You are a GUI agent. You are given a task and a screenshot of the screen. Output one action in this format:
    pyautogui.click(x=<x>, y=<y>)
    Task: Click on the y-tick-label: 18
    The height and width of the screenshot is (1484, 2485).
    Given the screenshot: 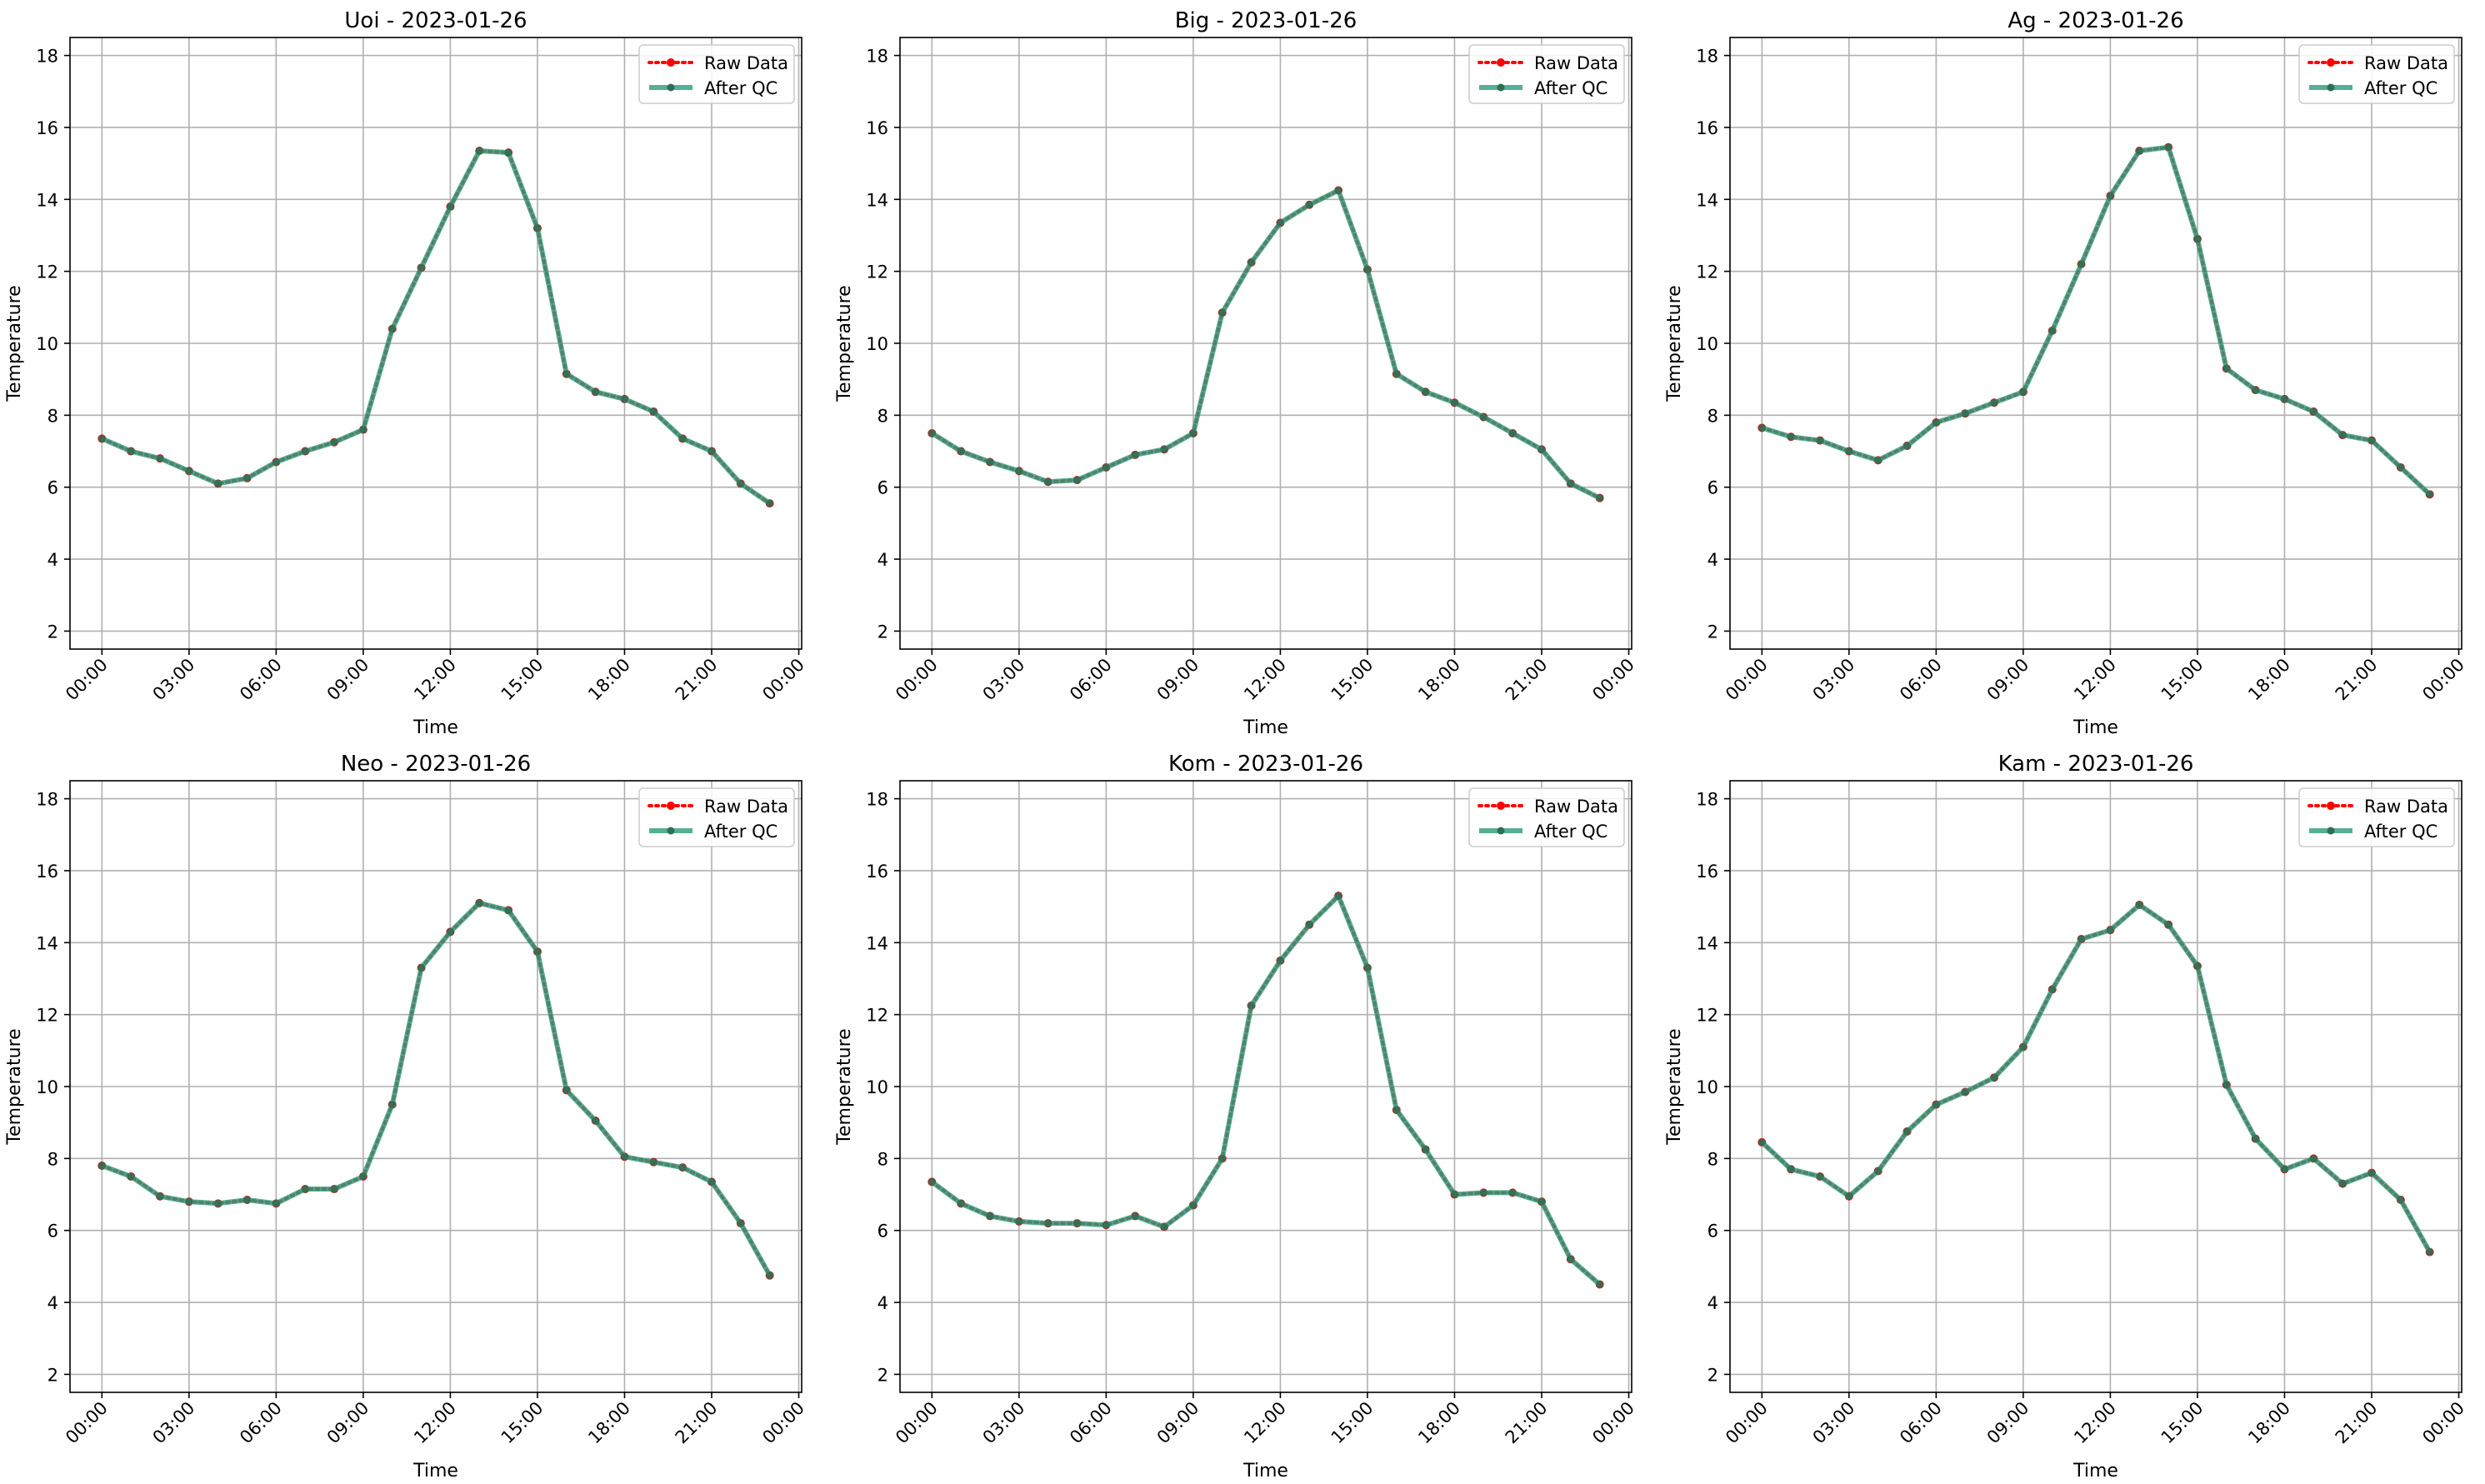 What is the action you would take?
    pyautogui.click(x=877, y=57)
    